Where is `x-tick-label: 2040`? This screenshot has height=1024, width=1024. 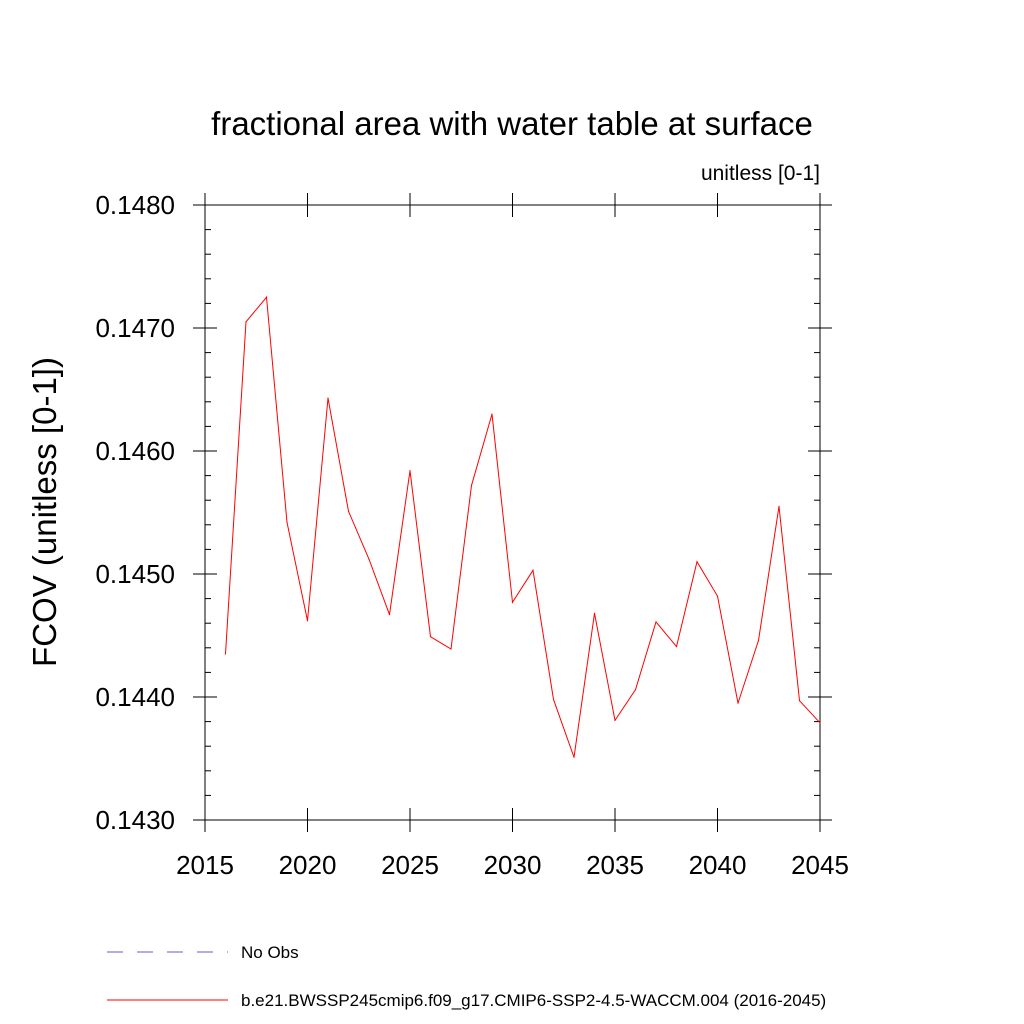 x-tick-label: 2040 is located at coordinates (718, 865).